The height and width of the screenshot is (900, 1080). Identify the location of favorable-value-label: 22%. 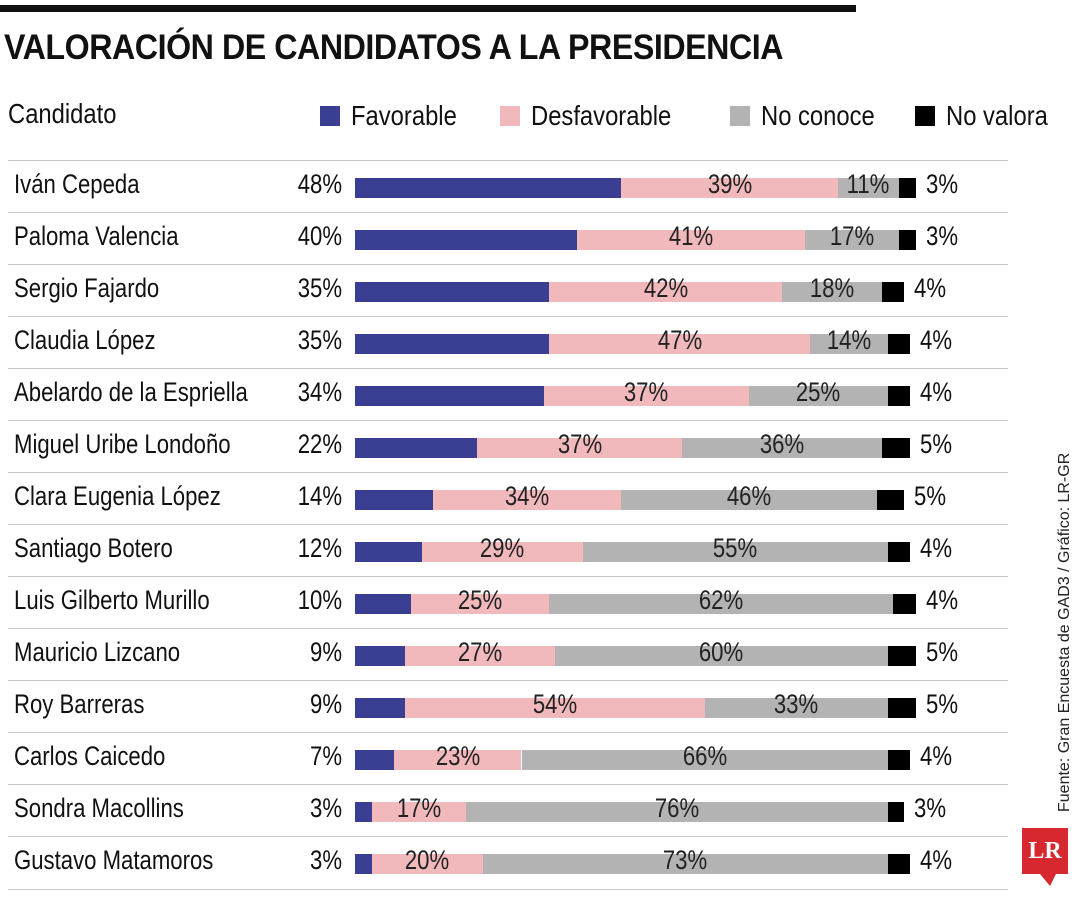
(319, 444).